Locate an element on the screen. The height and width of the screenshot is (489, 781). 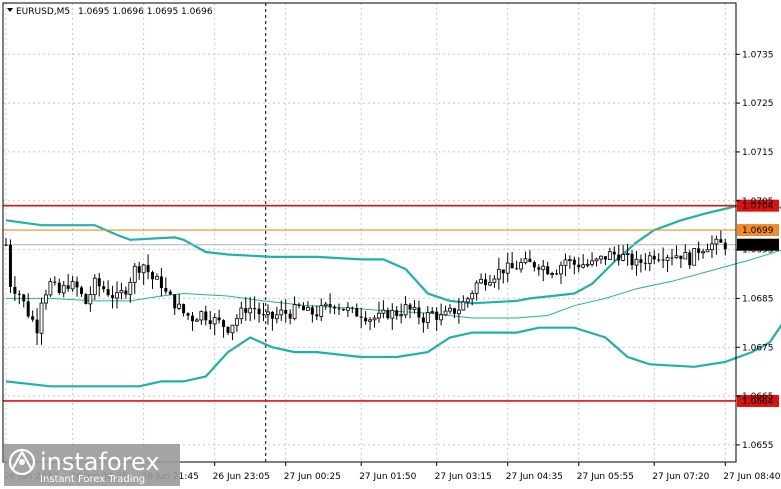
current-price-tag is located at coordinates (758, 244).